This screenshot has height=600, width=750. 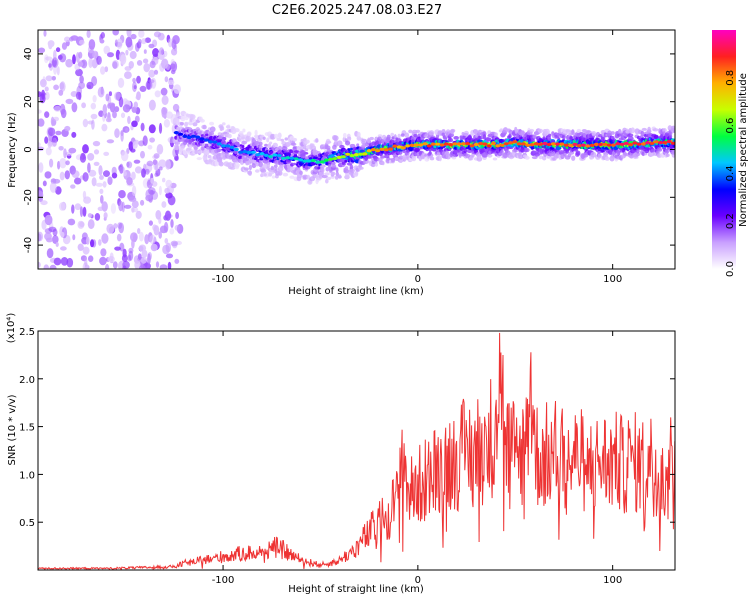 I want to click on x-tick-label: 100, so click(x=612, y=580).